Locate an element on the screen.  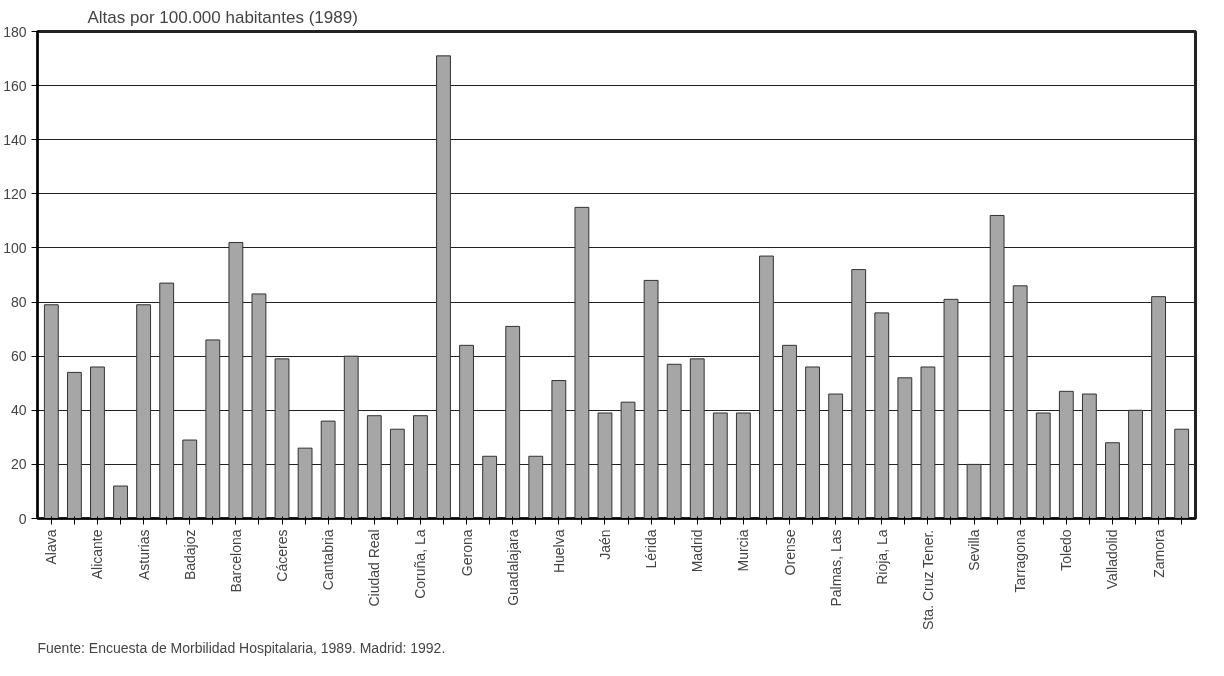
x-tick-label: Cáceres is located at coordinates (282, 555).